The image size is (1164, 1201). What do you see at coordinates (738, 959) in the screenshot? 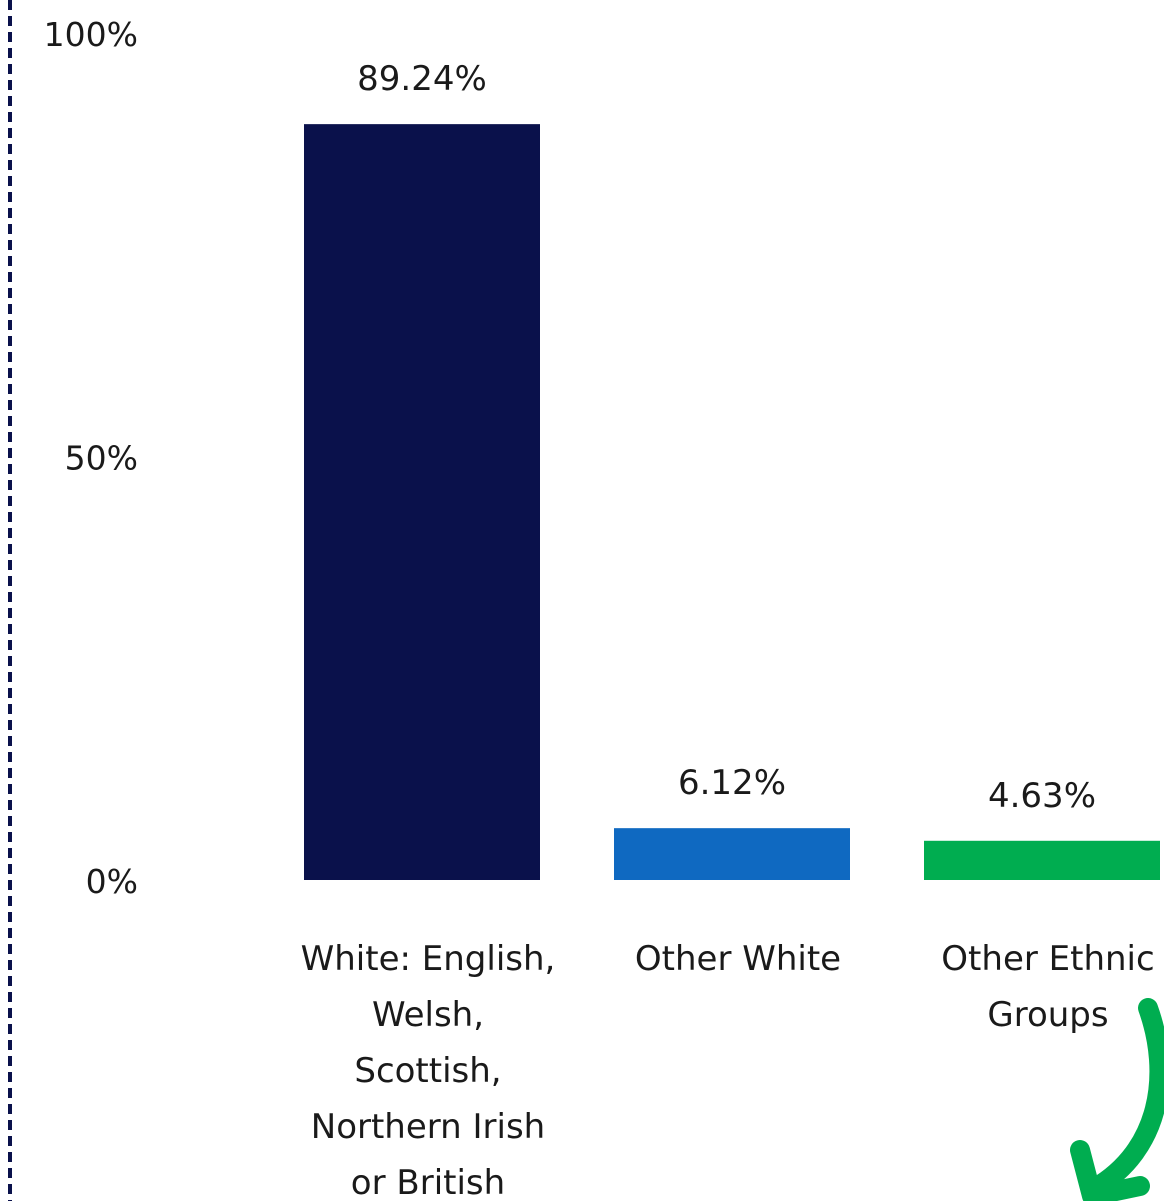
I see `category-label: Other White` at bounding box center [738, 959].